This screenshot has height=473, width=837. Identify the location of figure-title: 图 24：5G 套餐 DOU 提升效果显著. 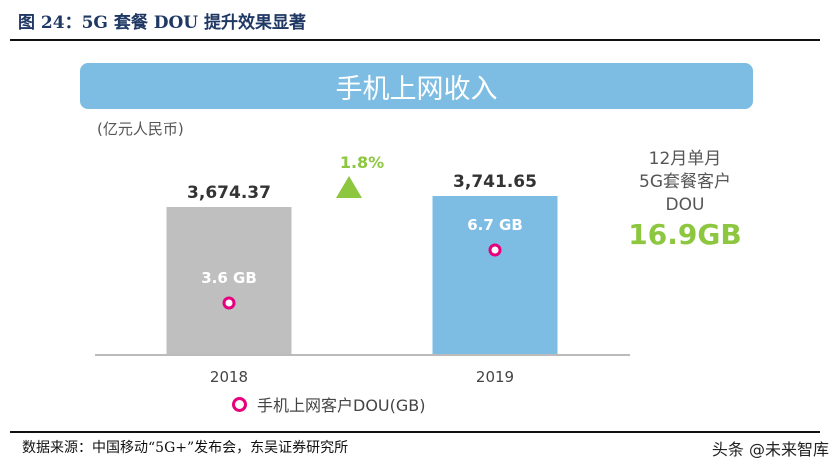
(162, 23).